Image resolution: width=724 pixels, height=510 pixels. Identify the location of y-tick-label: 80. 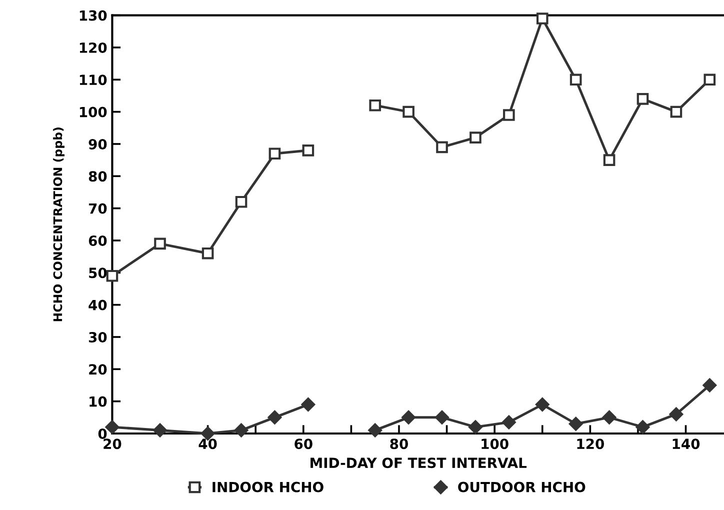
(97, 176).